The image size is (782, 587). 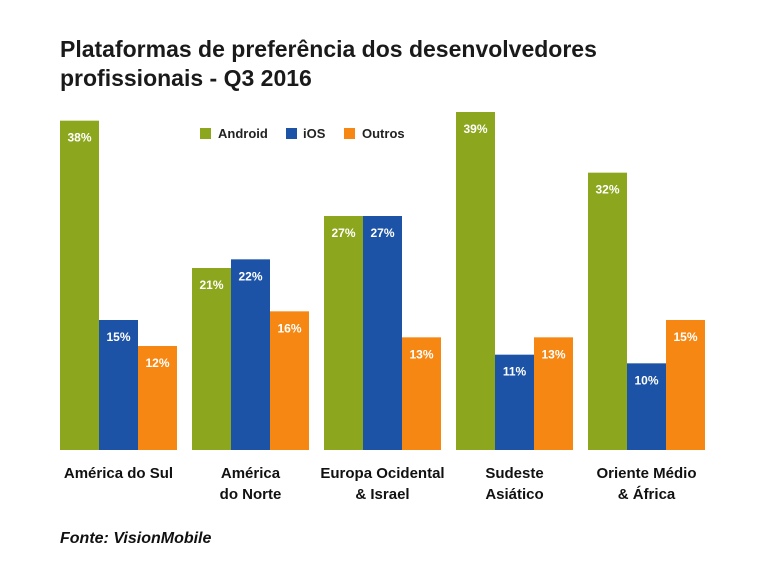 What do you see at coordinates (421, 393) in the screenshot?
I see `bar-outros-europa-ocidental-israel` at bounding box center [421, 393].